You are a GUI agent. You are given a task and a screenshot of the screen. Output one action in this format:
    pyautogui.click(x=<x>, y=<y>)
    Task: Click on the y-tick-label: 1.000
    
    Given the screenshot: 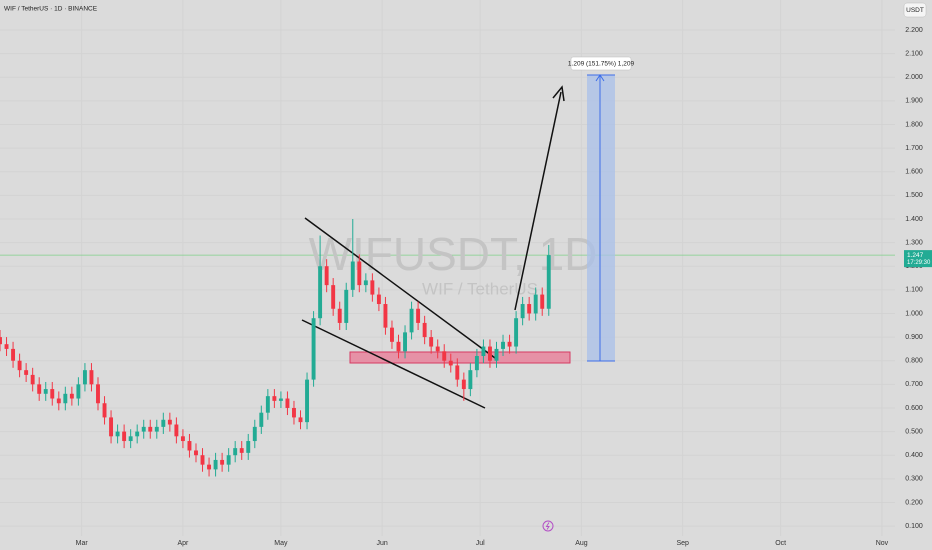 What is the action you would take?
    pyautogui.click(x=914, y=313)
    